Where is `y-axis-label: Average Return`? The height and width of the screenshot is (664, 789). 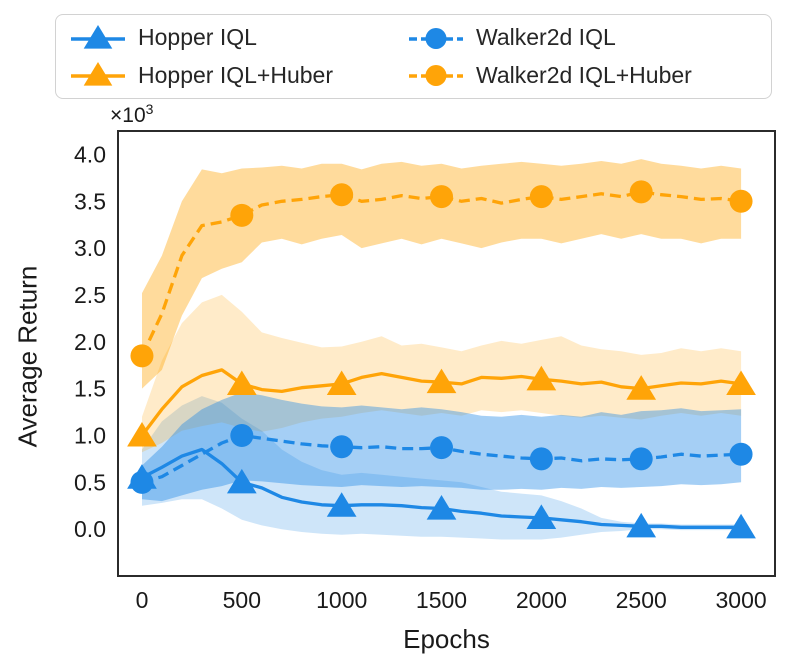
y-axis-label: Average Return is located at coordinates (27, 356).